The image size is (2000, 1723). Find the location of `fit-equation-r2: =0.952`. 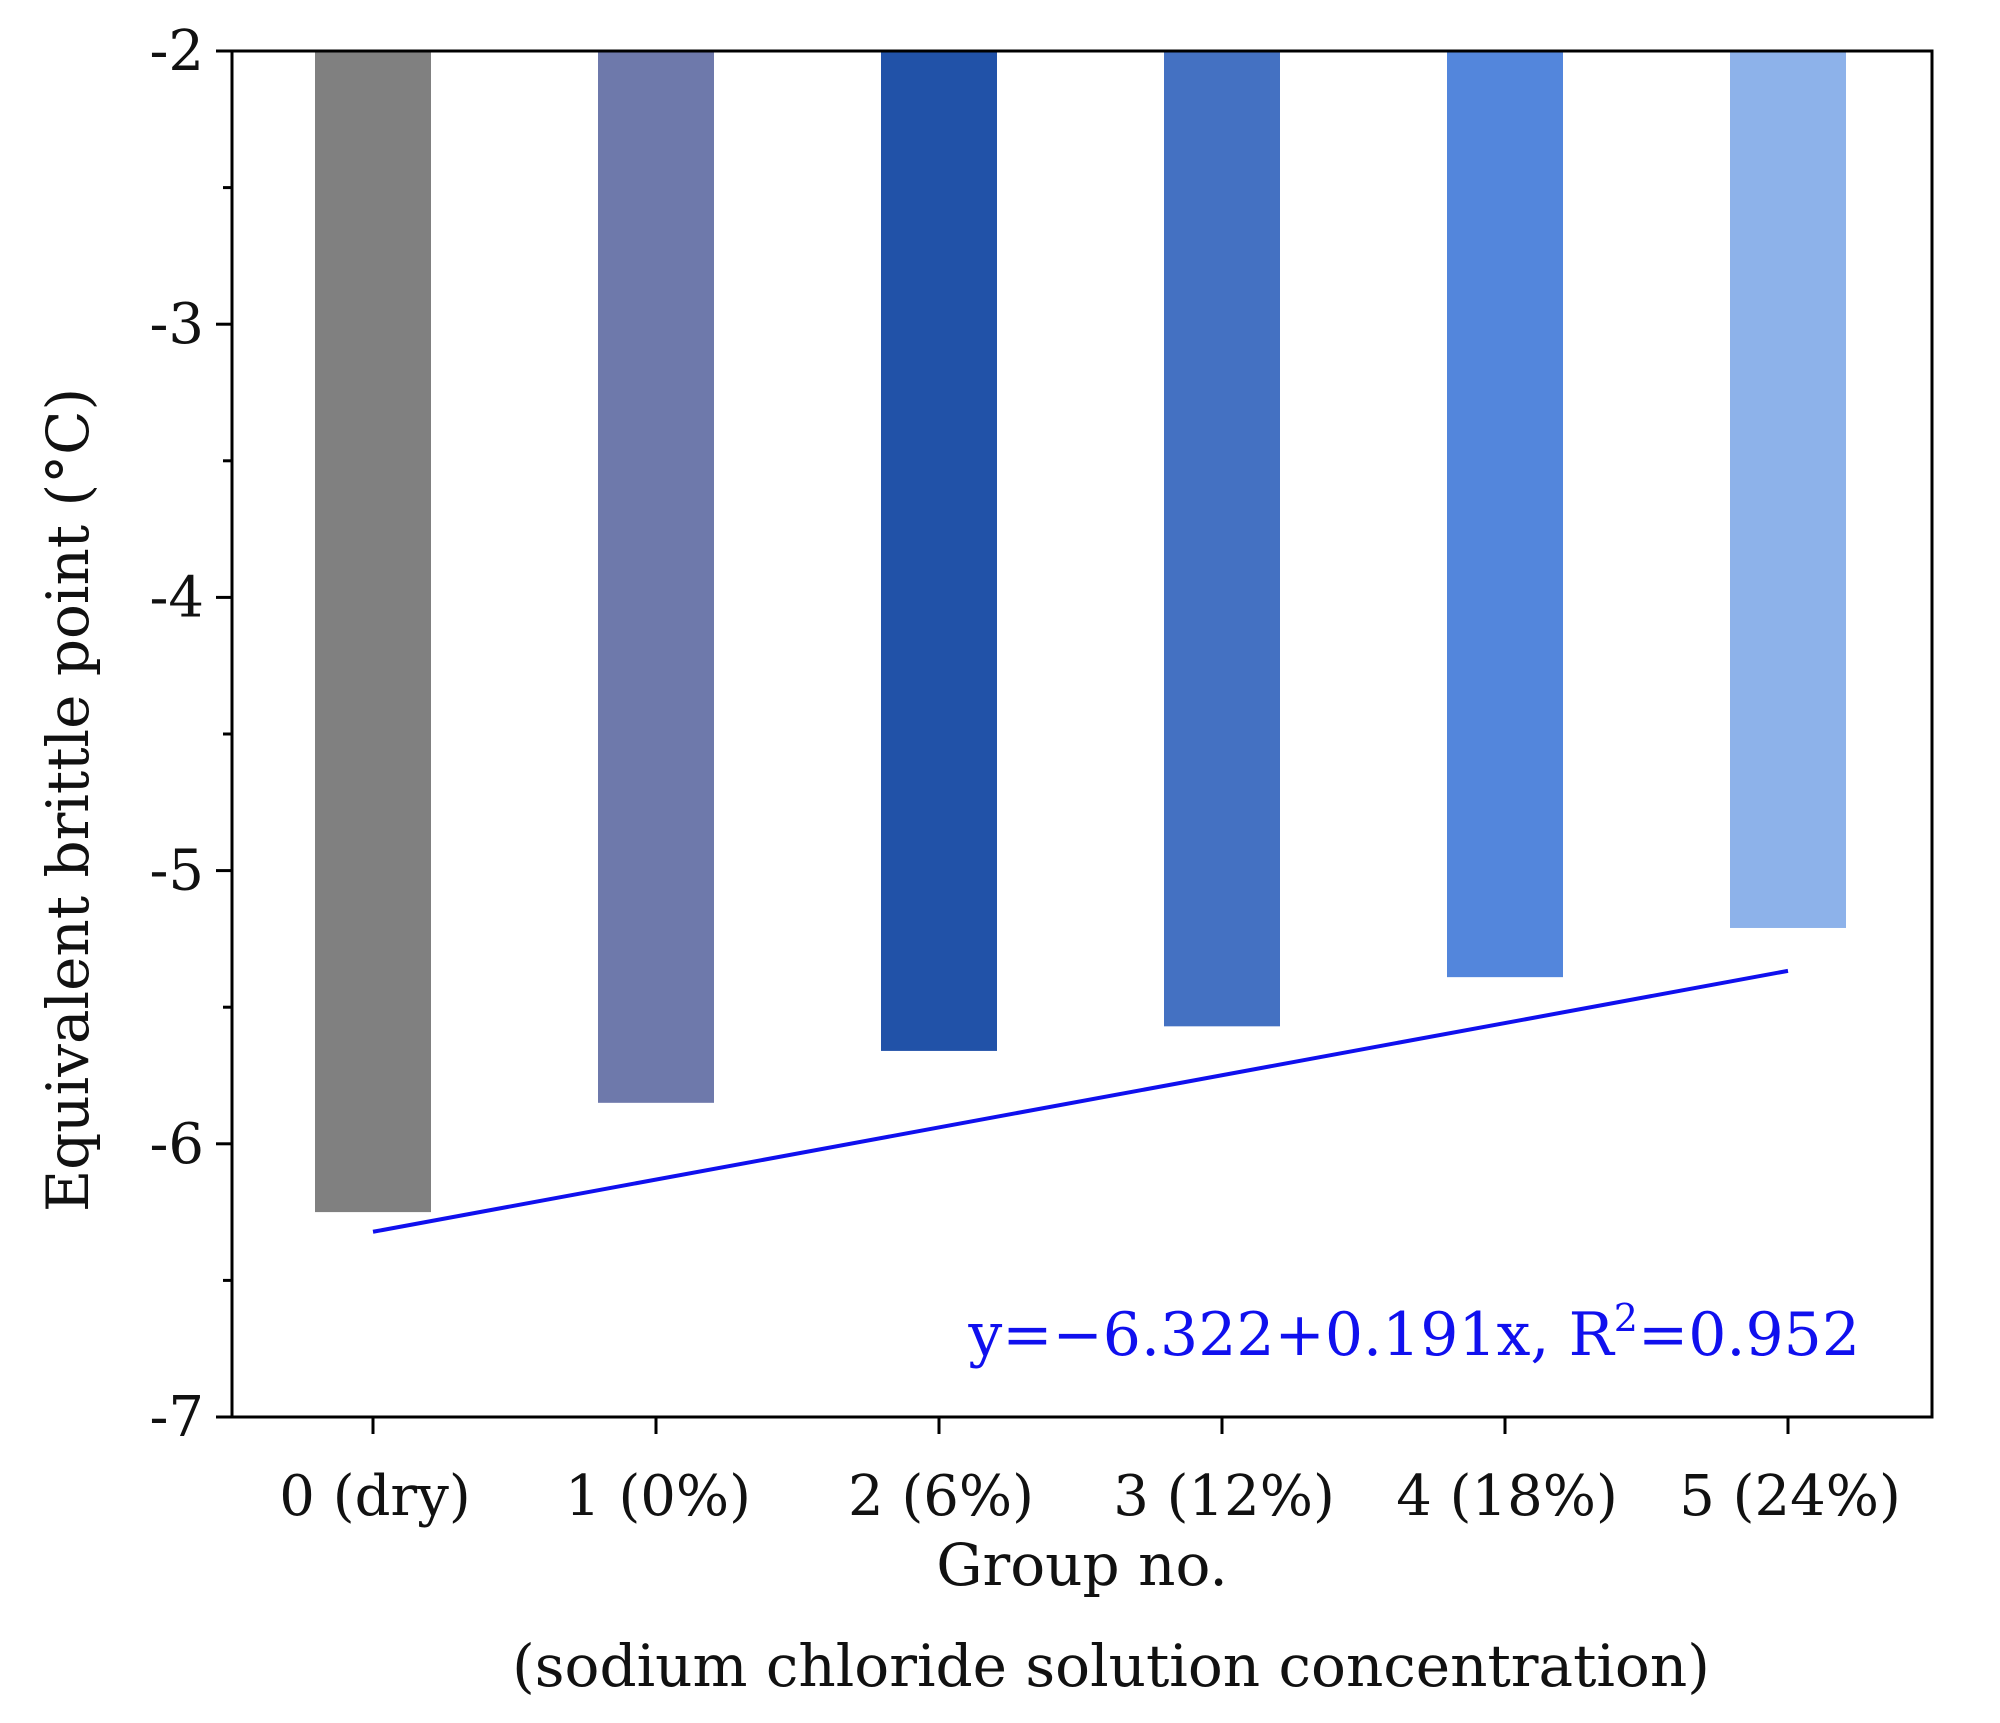

fit-equation-r2: =0.952 is located at coordinates (1749, 1335).